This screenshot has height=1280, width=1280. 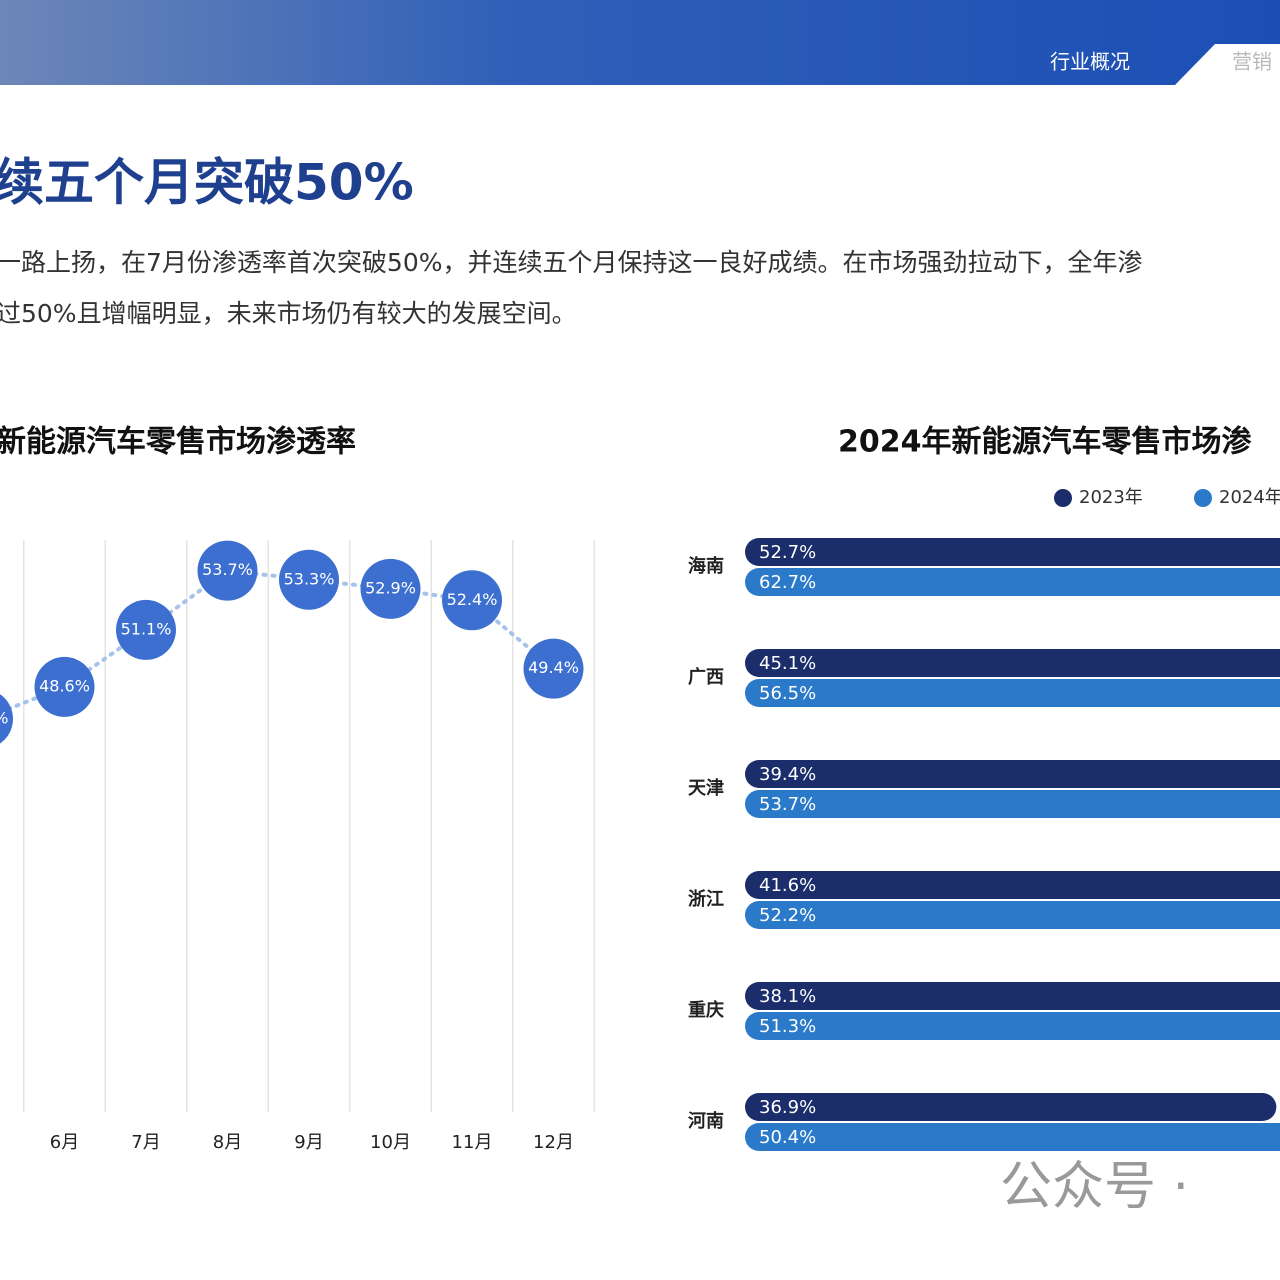 I want to click on y-tick-label: 天津, so click(x=706, y=788).